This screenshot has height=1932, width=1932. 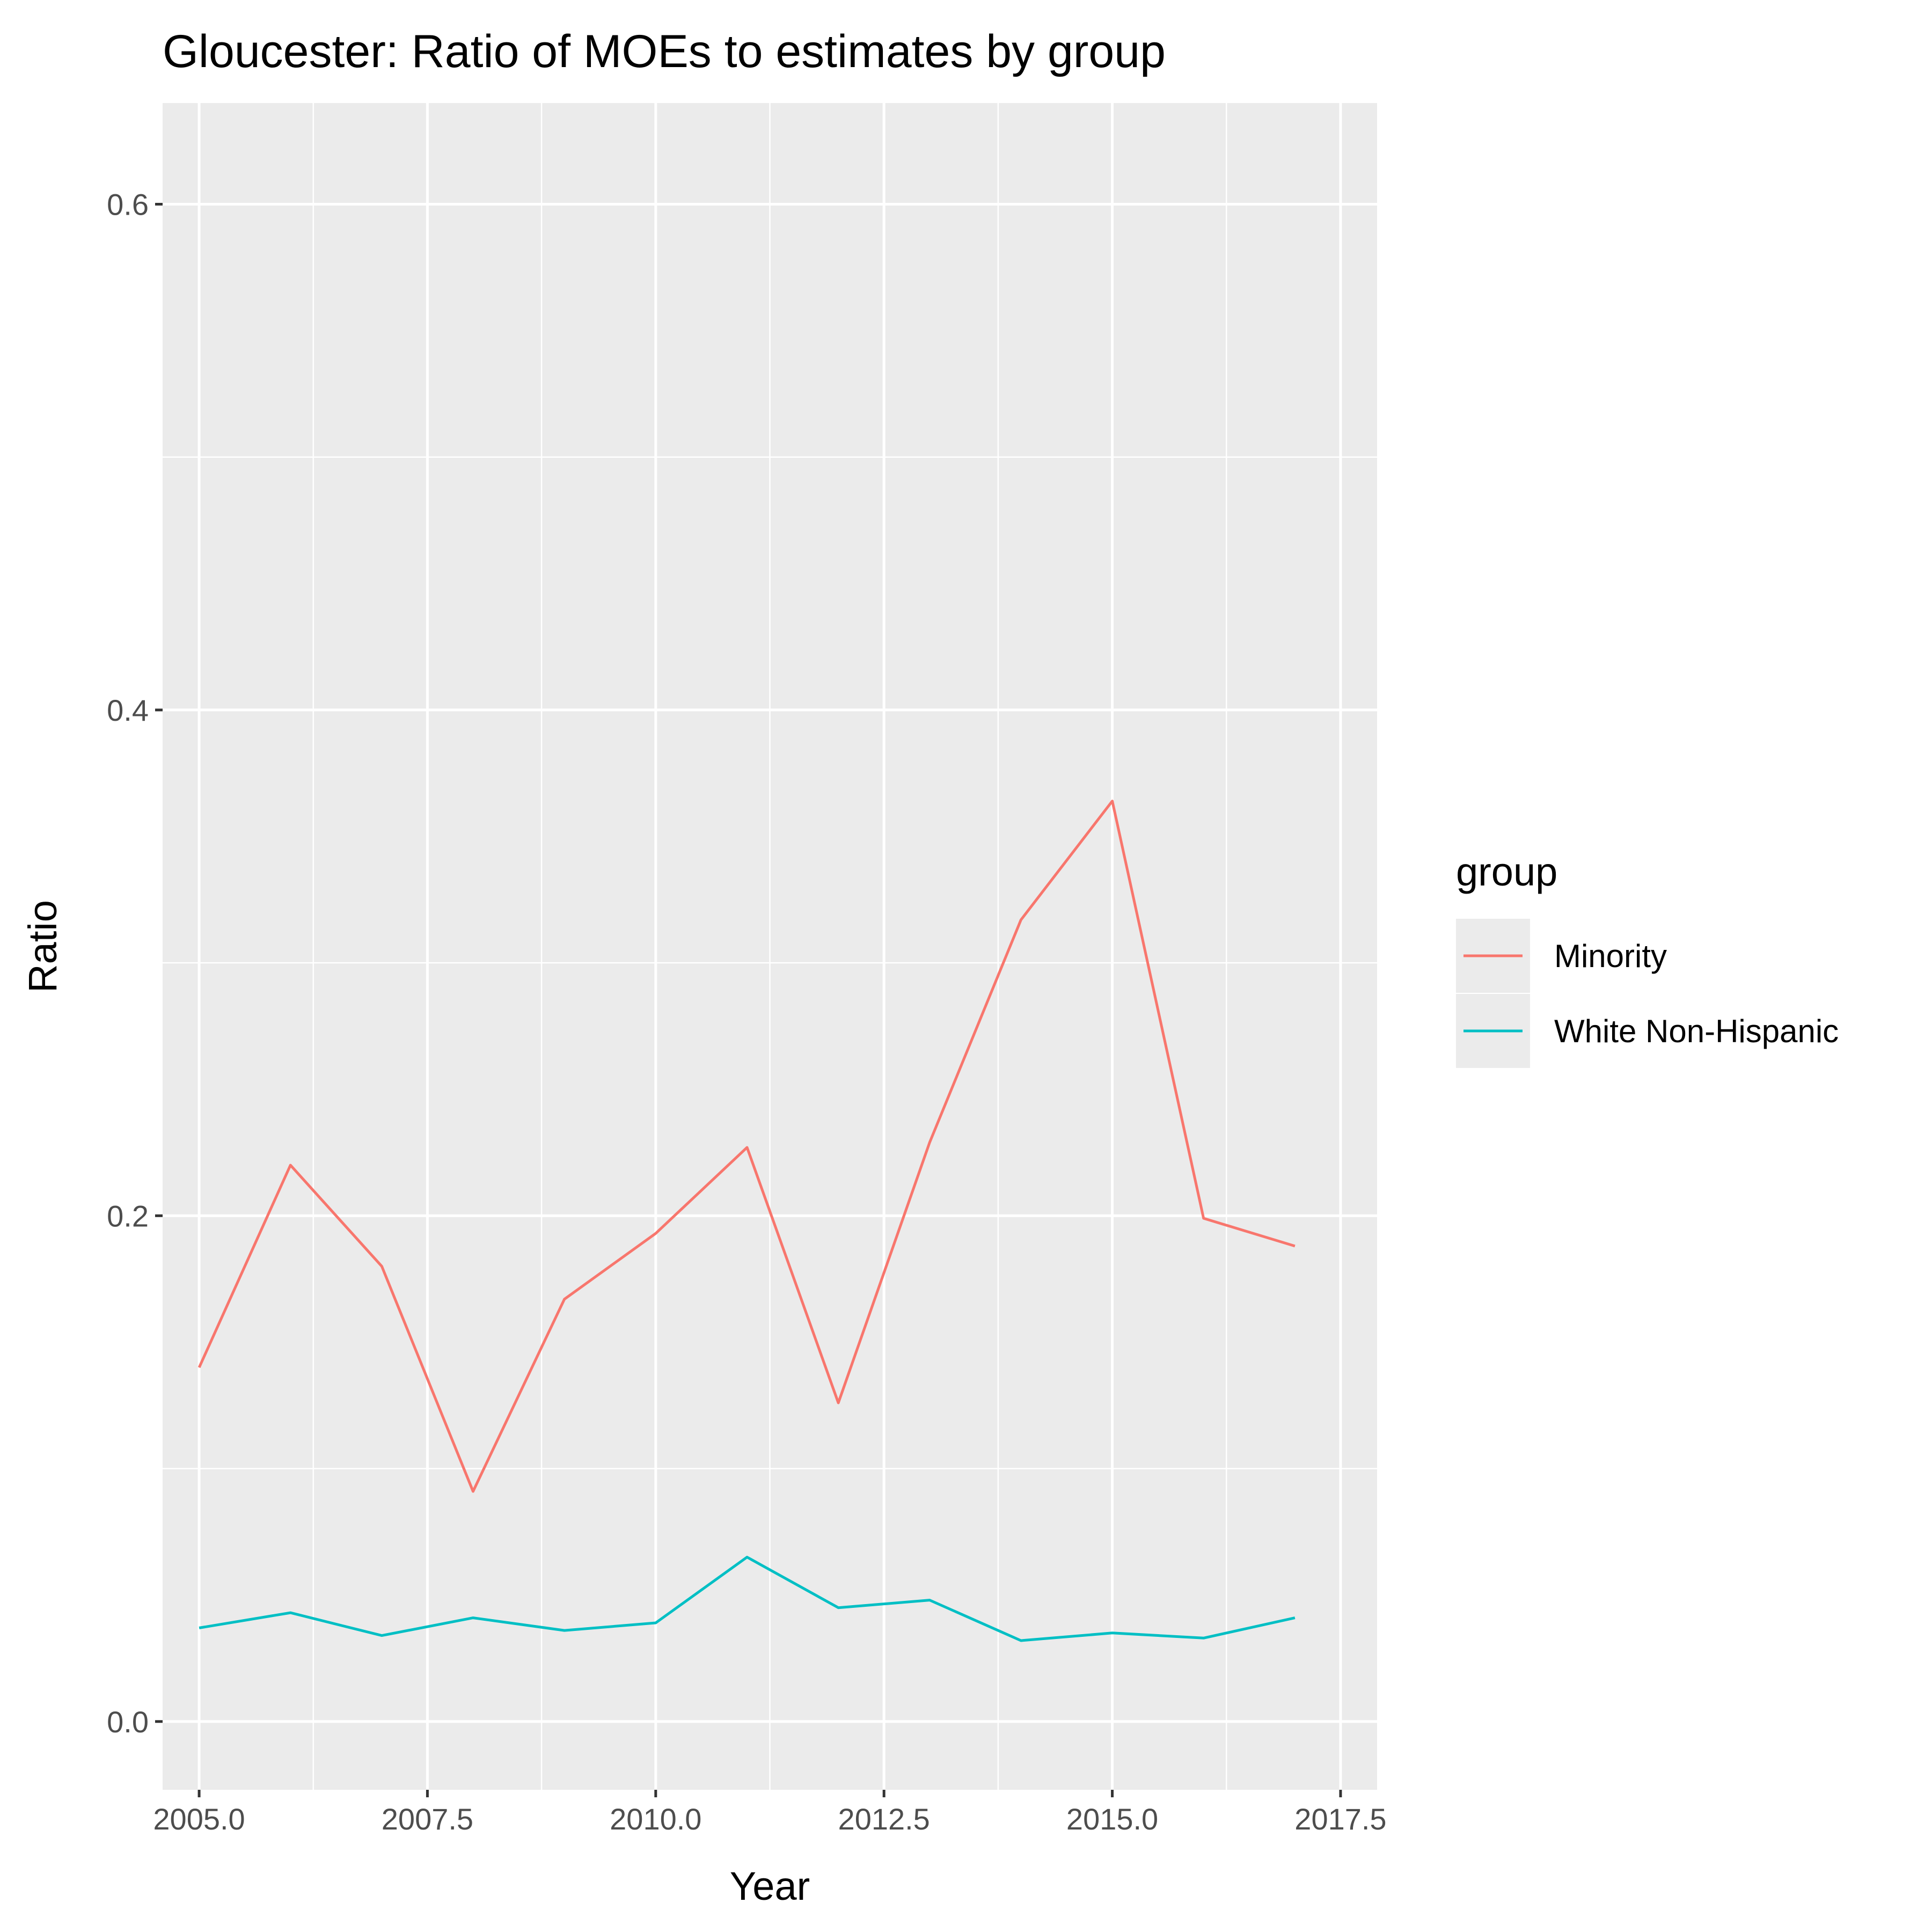 What do you see at coordinates (1506, 872) in the screenshot?
I see `legend-title: group` at bounding box center [1506, 872].